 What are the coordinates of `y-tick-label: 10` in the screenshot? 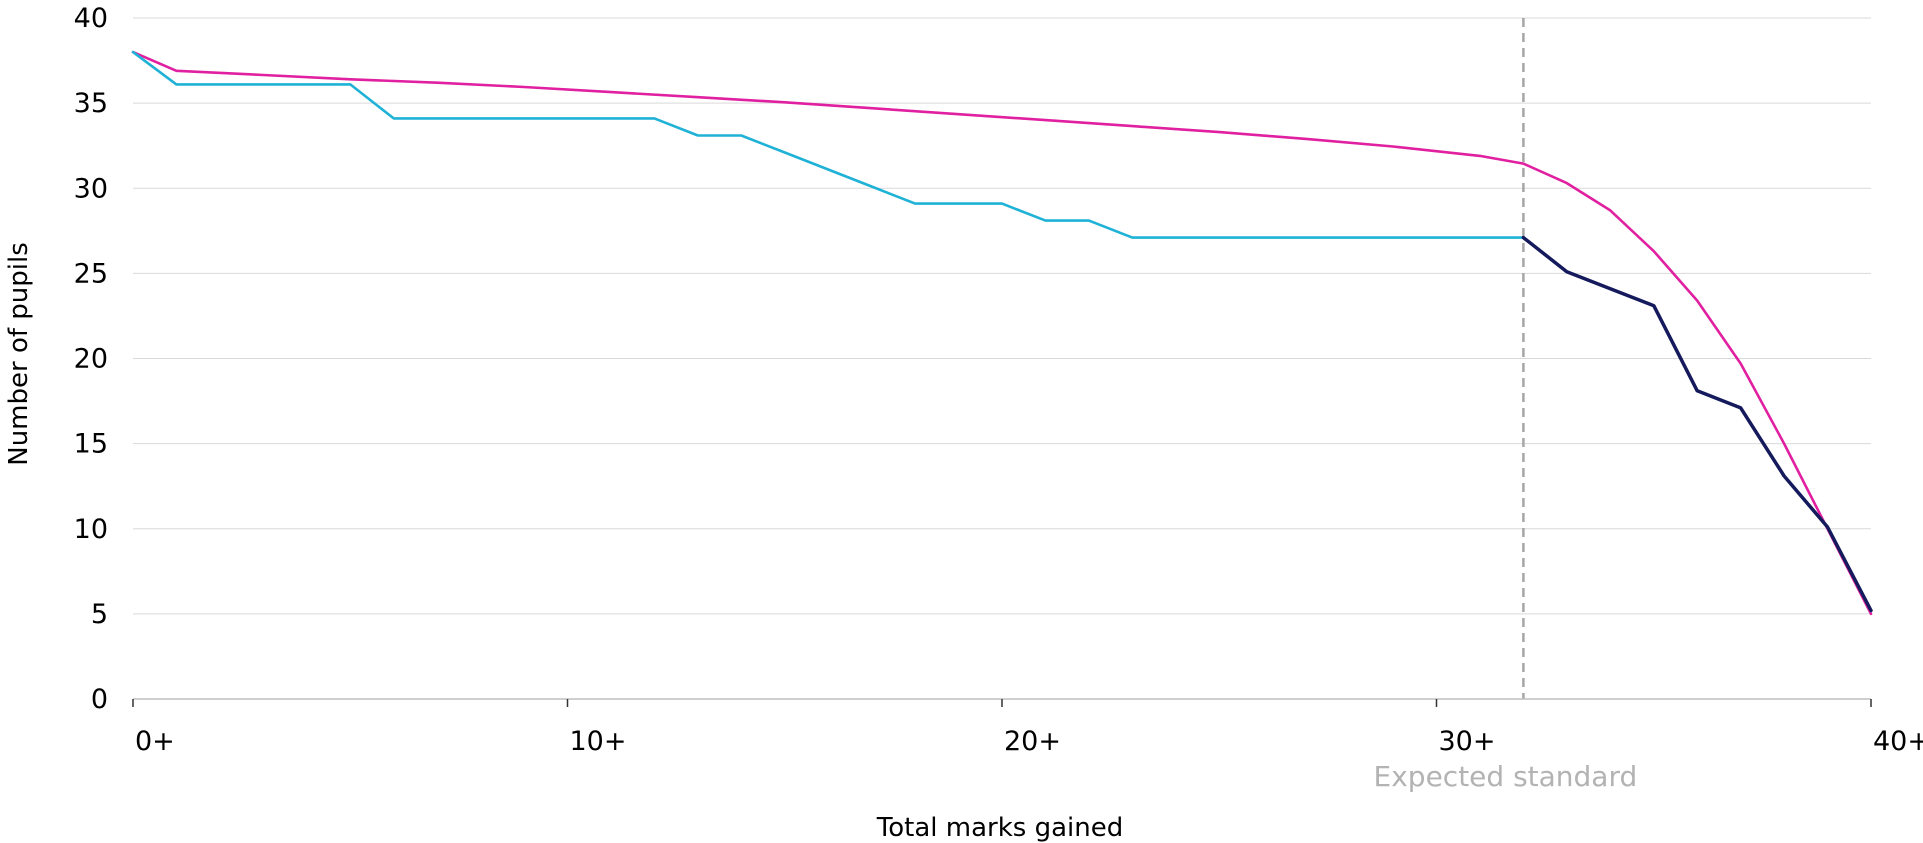 It's located at (91, 529).